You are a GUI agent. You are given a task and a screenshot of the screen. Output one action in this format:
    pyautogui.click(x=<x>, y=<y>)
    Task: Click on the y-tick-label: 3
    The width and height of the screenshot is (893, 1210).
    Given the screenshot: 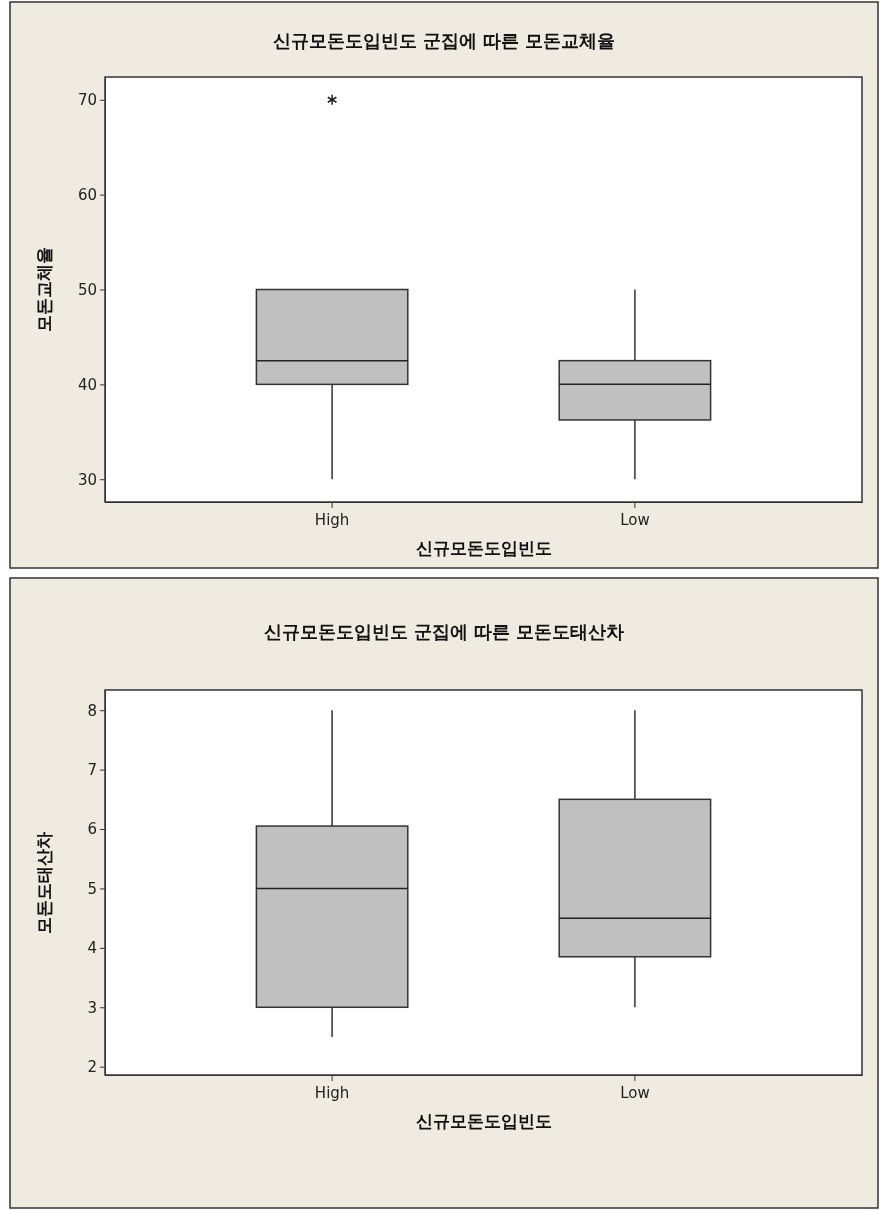 What is the action you would take?
    pyautogui.click(x=92, y=1007)
    